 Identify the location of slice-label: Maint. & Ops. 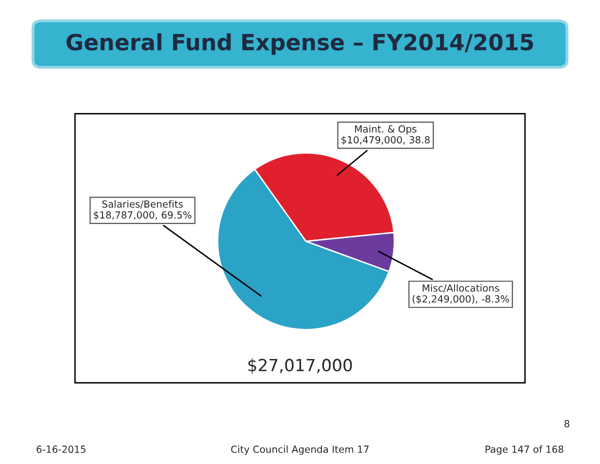
(385, 129).